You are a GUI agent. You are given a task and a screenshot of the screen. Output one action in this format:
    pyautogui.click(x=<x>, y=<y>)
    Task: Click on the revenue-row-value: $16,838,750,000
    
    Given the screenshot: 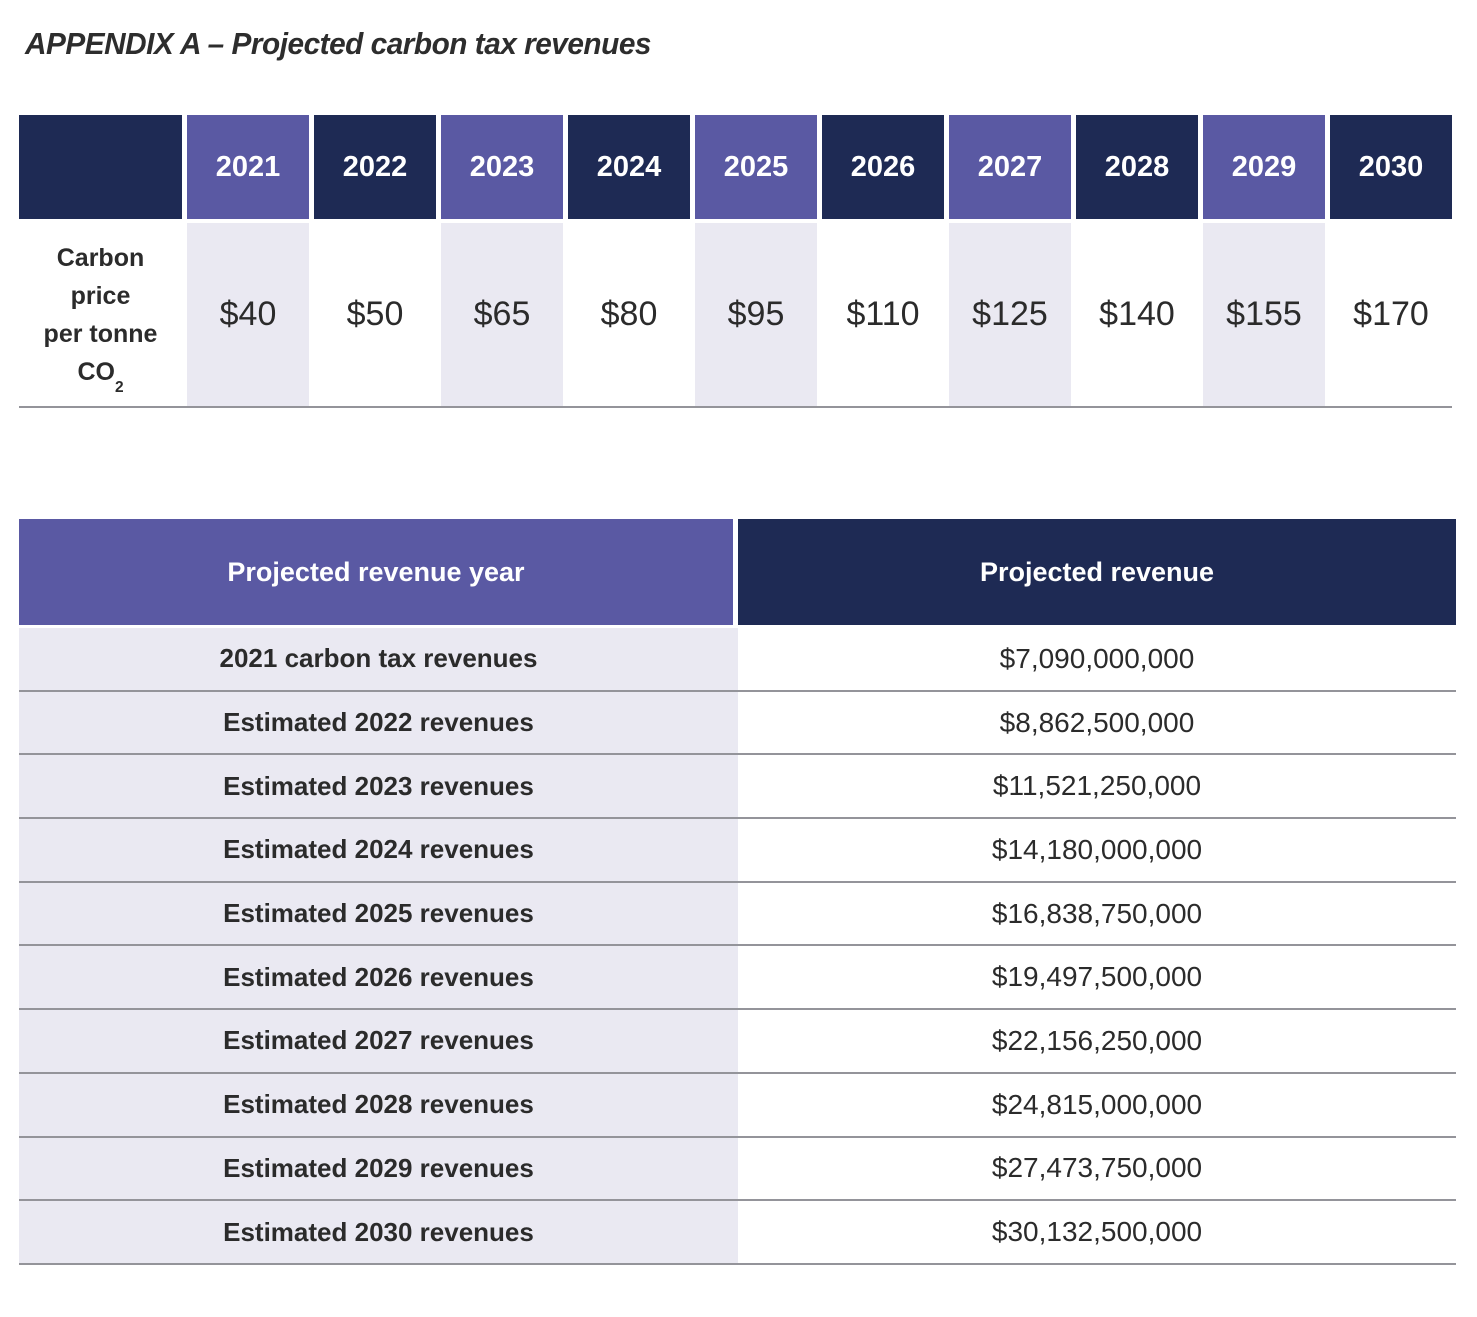 What is the action you would take?
    pyautogui.click(x=1097, y=913)
    